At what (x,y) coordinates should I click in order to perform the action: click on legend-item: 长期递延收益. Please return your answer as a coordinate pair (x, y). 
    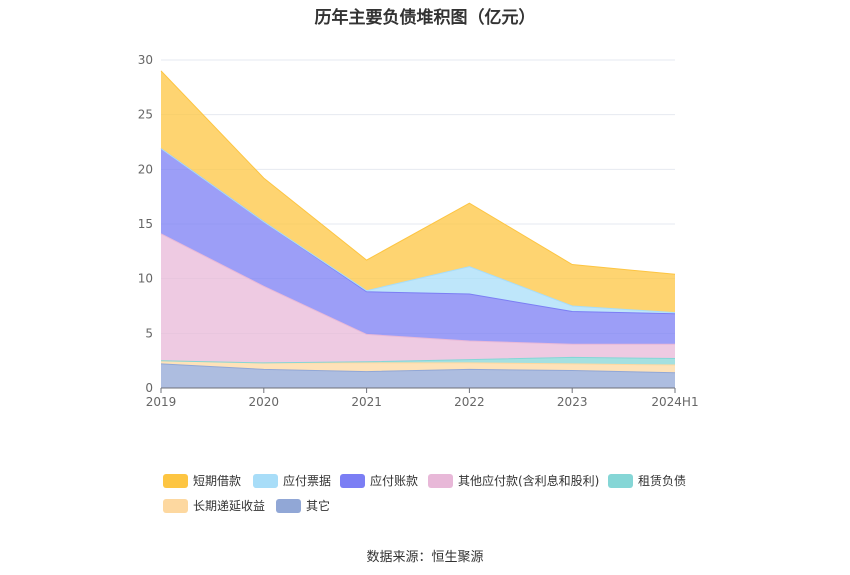
    Looking at the image, I should click on (214, 505).